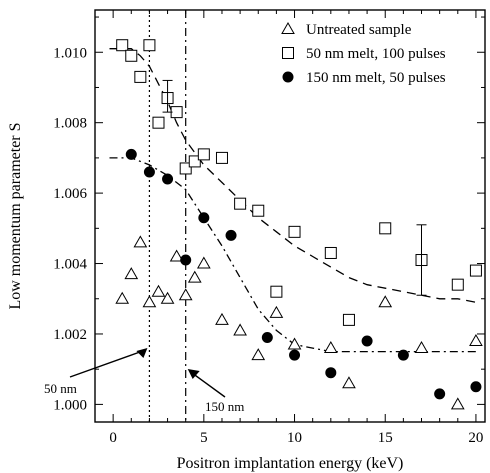  I want to click on arrow-150nm-shaft, so click(208, 384).